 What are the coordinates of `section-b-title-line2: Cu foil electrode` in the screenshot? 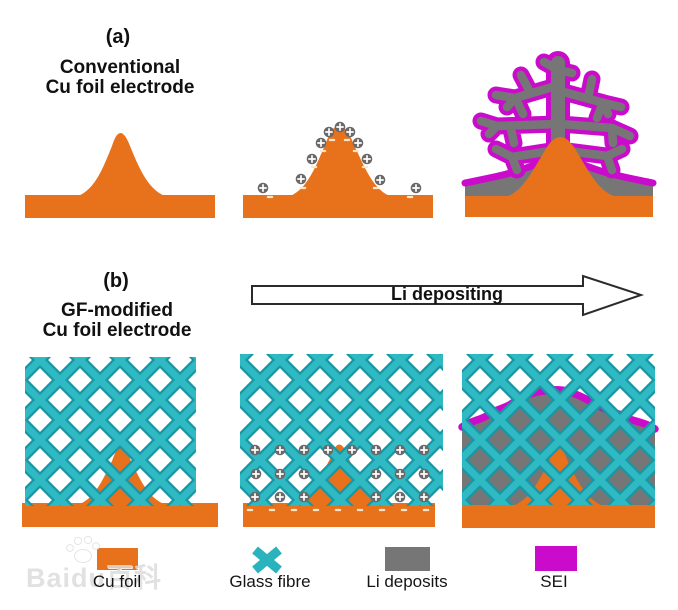 It's located at (117, 330).